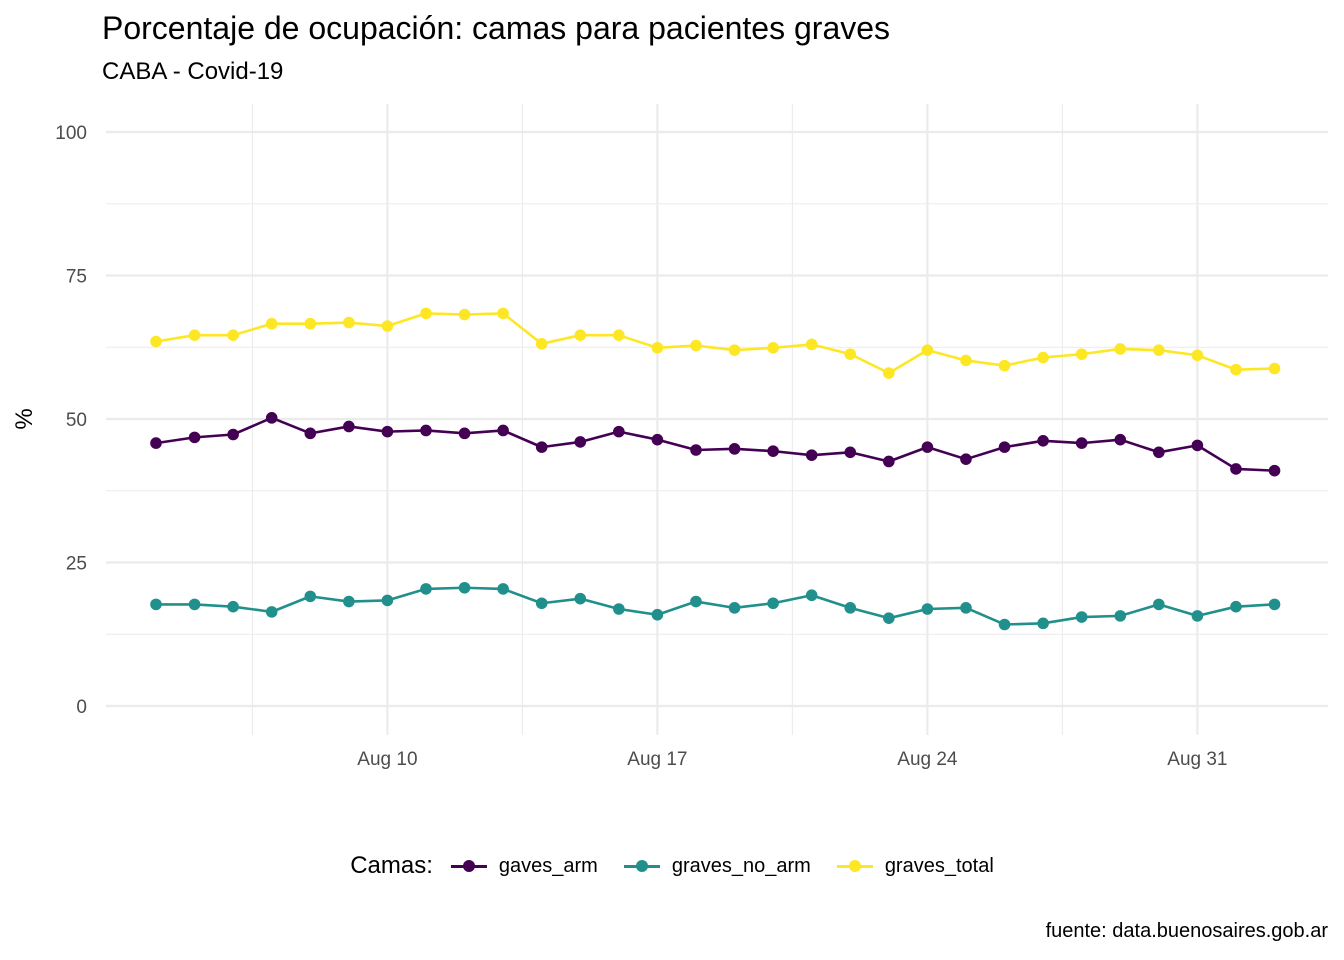  Describe the element at coordinates (391, 865) in the screenshot. I see `legend-title: Camas:` at that location.